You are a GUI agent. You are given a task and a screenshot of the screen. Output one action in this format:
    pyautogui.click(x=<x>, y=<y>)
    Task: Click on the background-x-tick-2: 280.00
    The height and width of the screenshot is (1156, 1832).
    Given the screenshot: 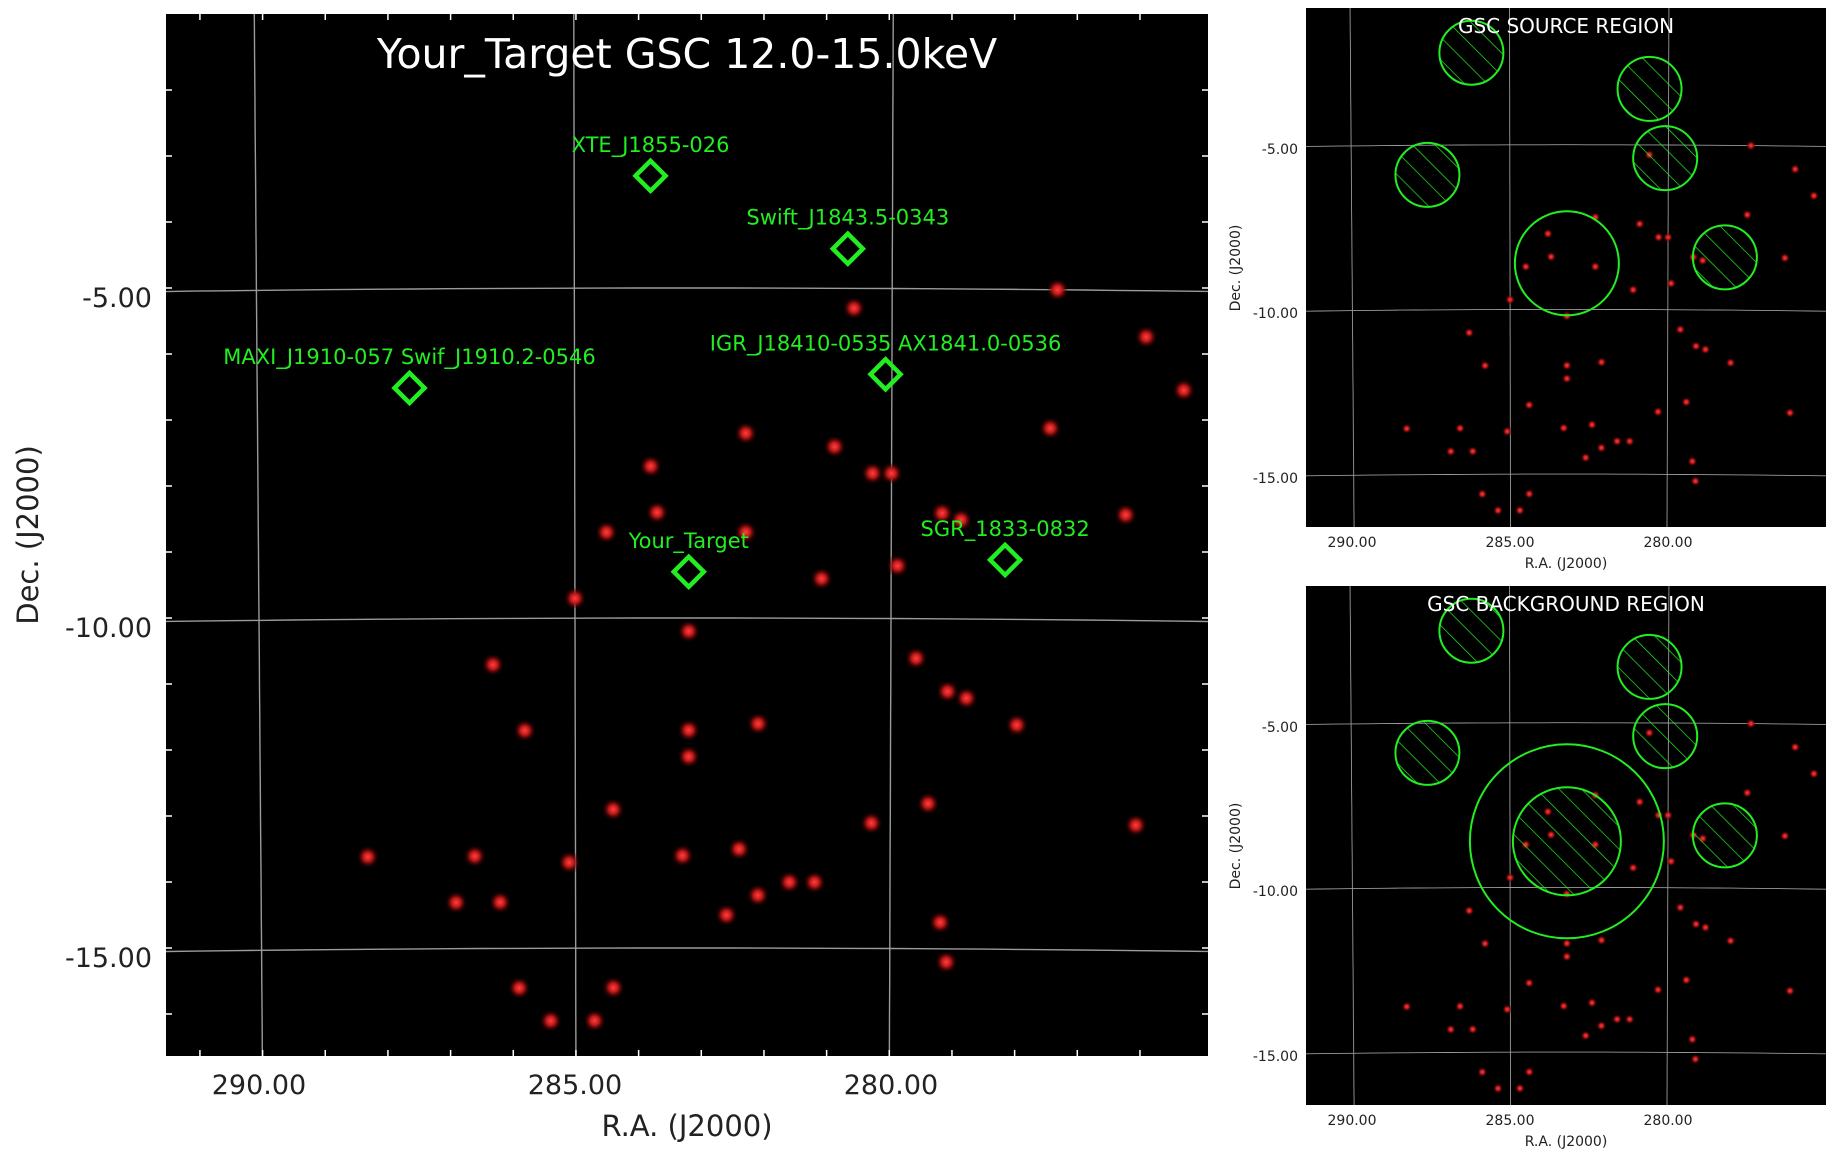 What is the action you would take?
    pyautogui.click(x=1668, y=1121)
    